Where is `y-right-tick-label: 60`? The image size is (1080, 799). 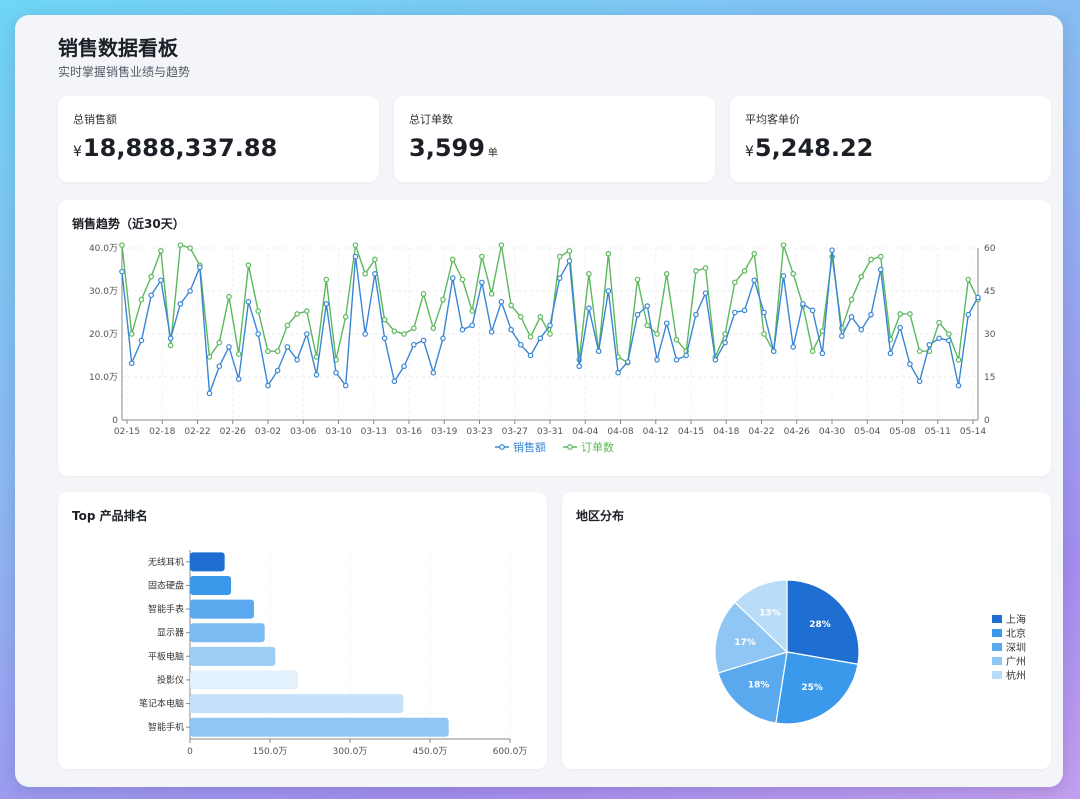
y-right-tick-label: 60 is located at coordinates (990, 249).